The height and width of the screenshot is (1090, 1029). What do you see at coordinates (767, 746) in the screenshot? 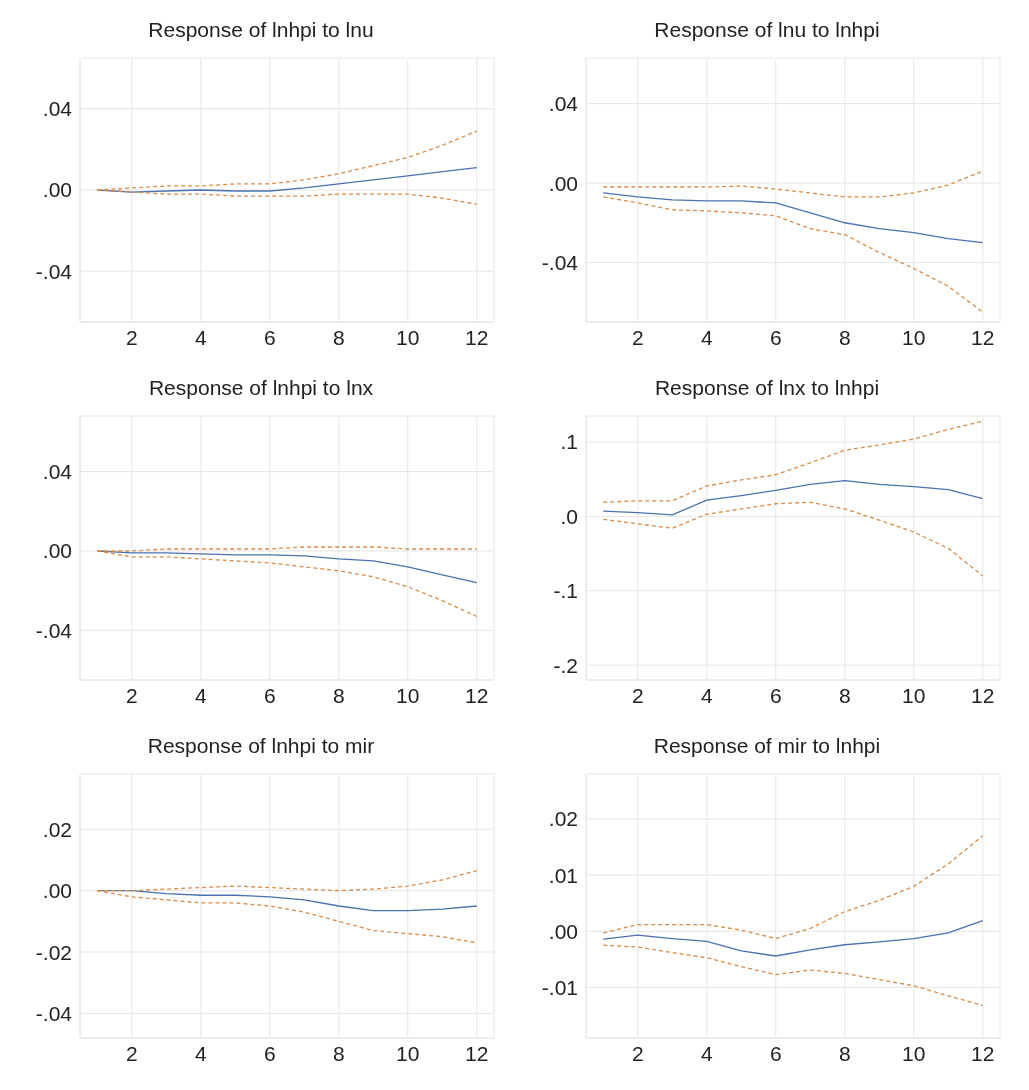
I see `chart-title: Response of mir to lnhpi` at bounding box center [767, 746].